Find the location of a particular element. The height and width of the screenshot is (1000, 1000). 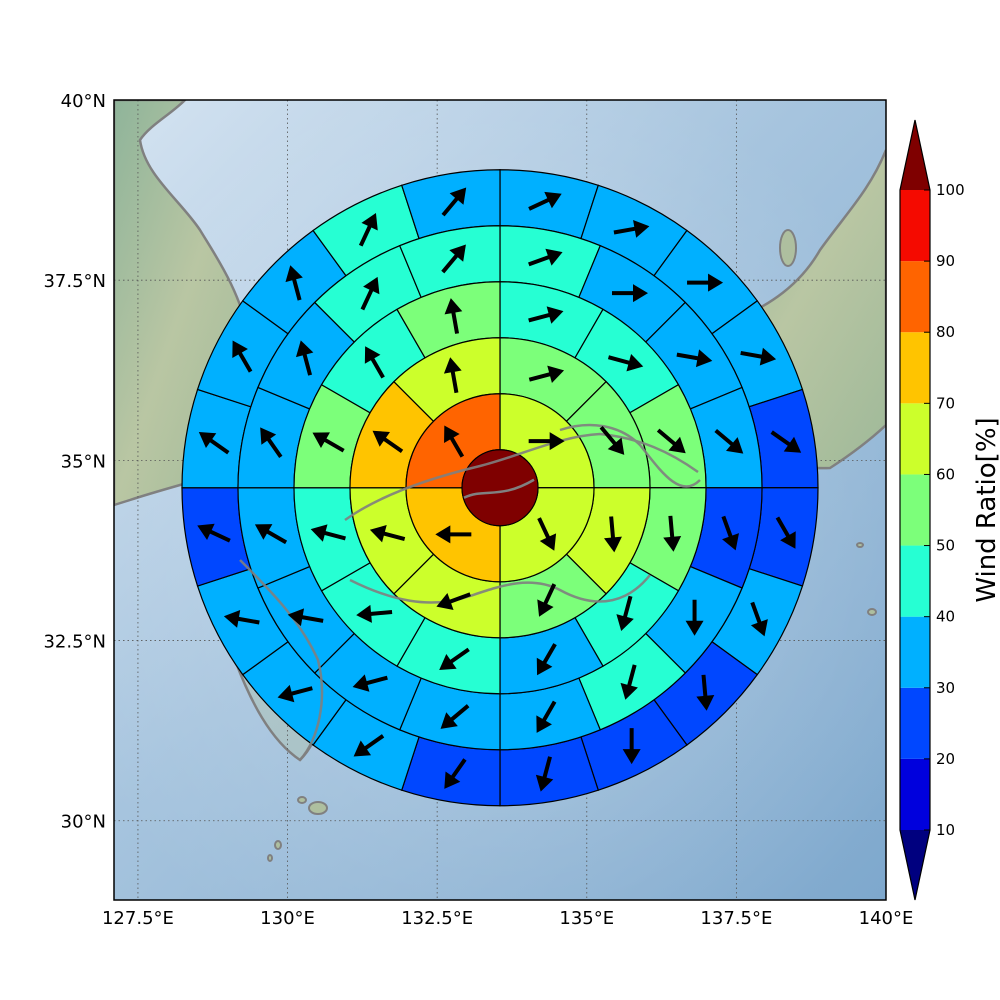

colorbar-tick-label: 20 is located at coordinates (945, 759).